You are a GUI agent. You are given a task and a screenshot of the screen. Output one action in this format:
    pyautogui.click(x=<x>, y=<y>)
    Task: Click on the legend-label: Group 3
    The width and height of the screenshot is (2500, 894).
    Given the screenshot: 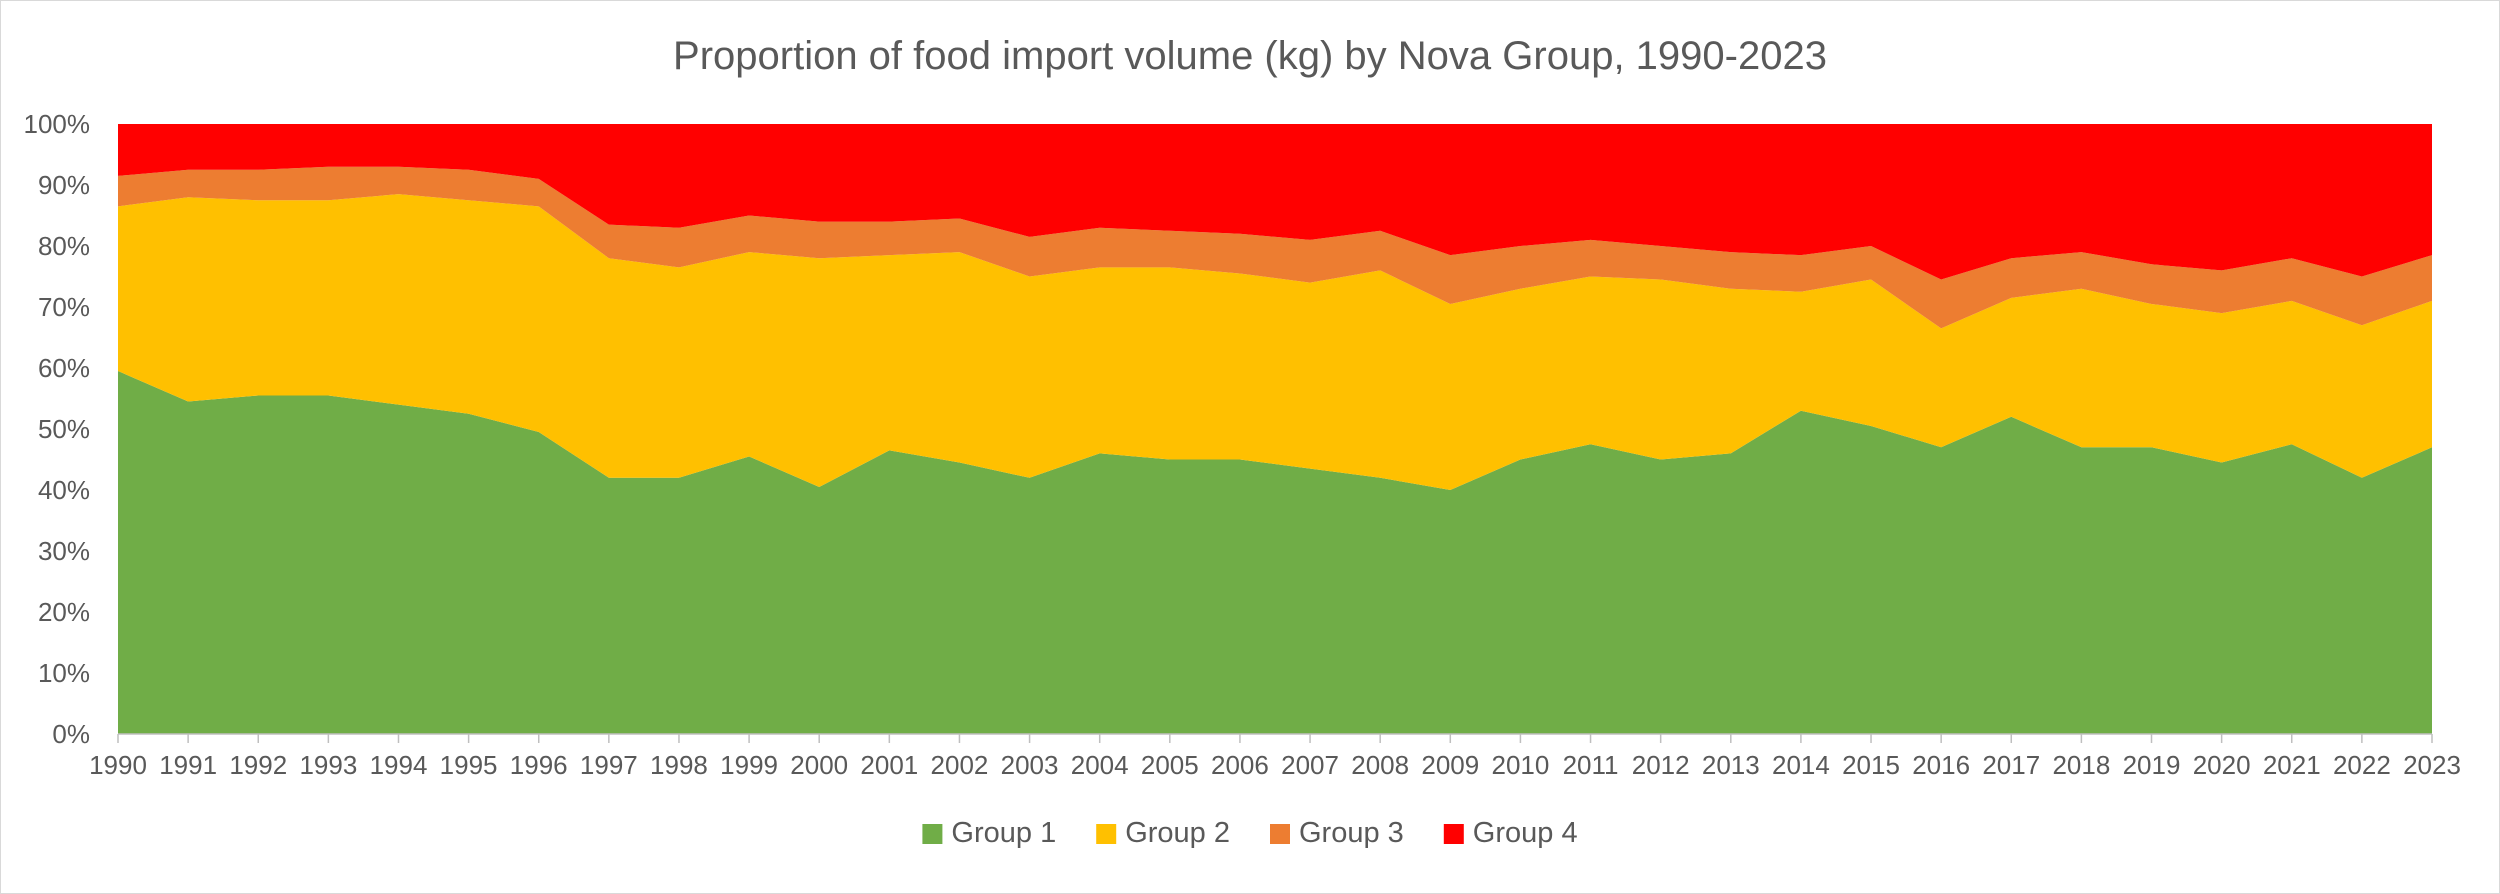 What is the action you would take?
    pyautogui.click(x=1351, y=833)
    